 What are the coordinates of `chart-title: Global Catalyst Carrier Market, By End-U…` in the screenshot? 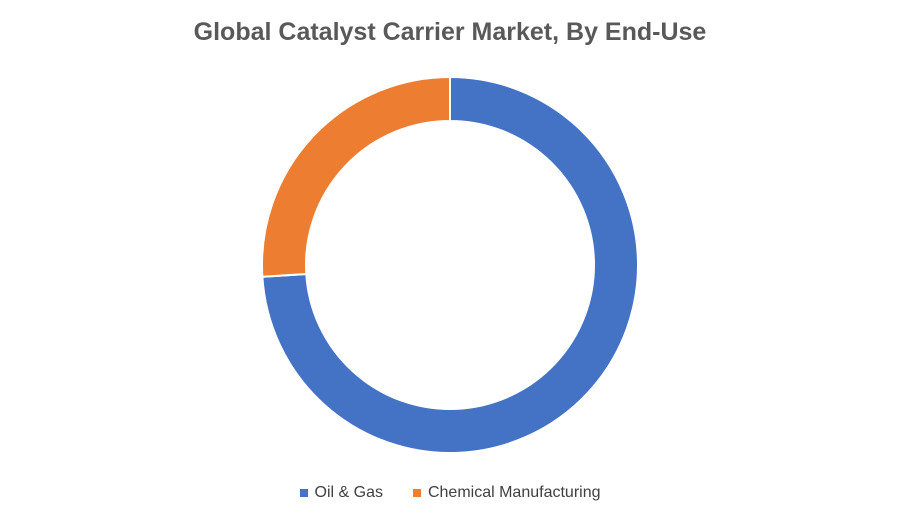 It's located at (450, 32).